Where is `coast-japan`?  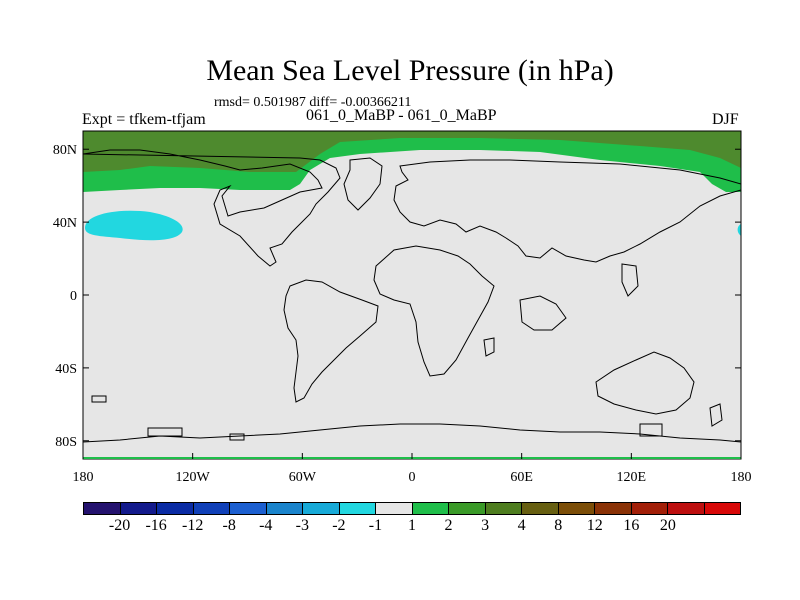 coast-japan is located at coordinates (630, 280).